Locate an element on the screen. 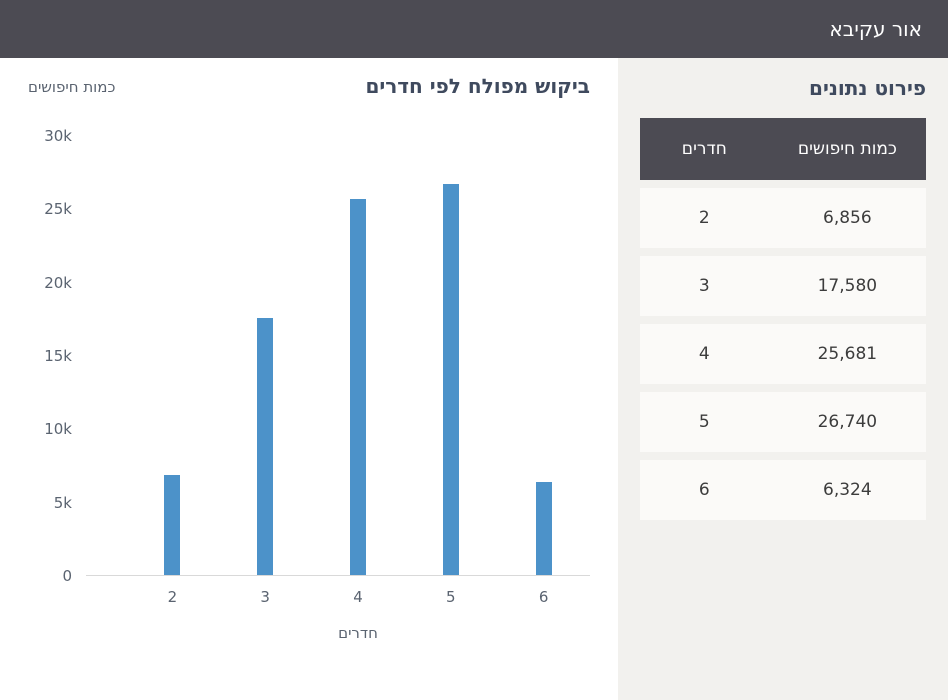 Image resolution: width=948 pixels, height=700 pixels. table-header-row: כמות חיפושים חדרים is located at coordinates (783, 149).